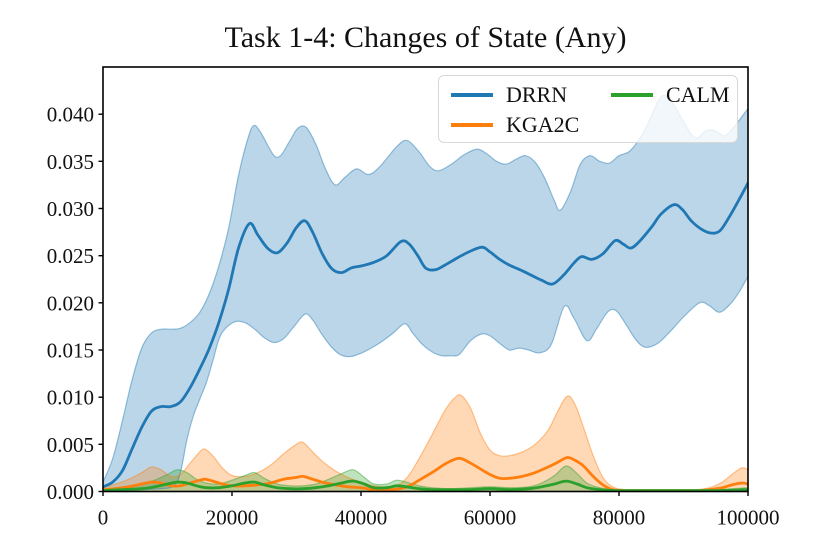  What do you see at coordinates (543, 124) in the screenshot?
I see `legend-item-label: KGA2C` at bounding box center [543, 124].